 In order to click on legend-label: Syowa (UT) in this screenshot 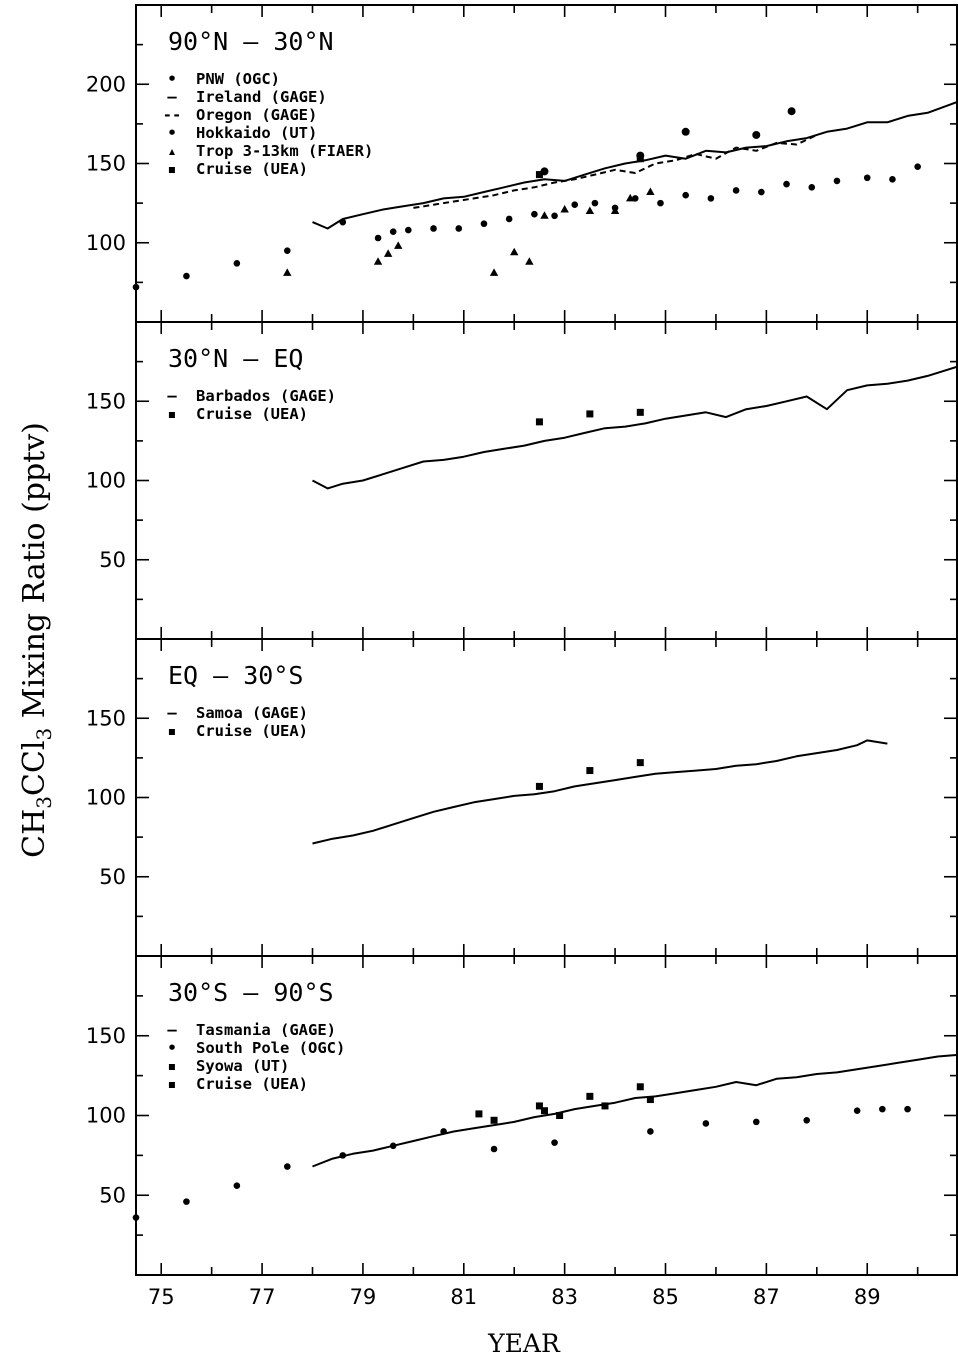, I will do `click(242, 1066)`.